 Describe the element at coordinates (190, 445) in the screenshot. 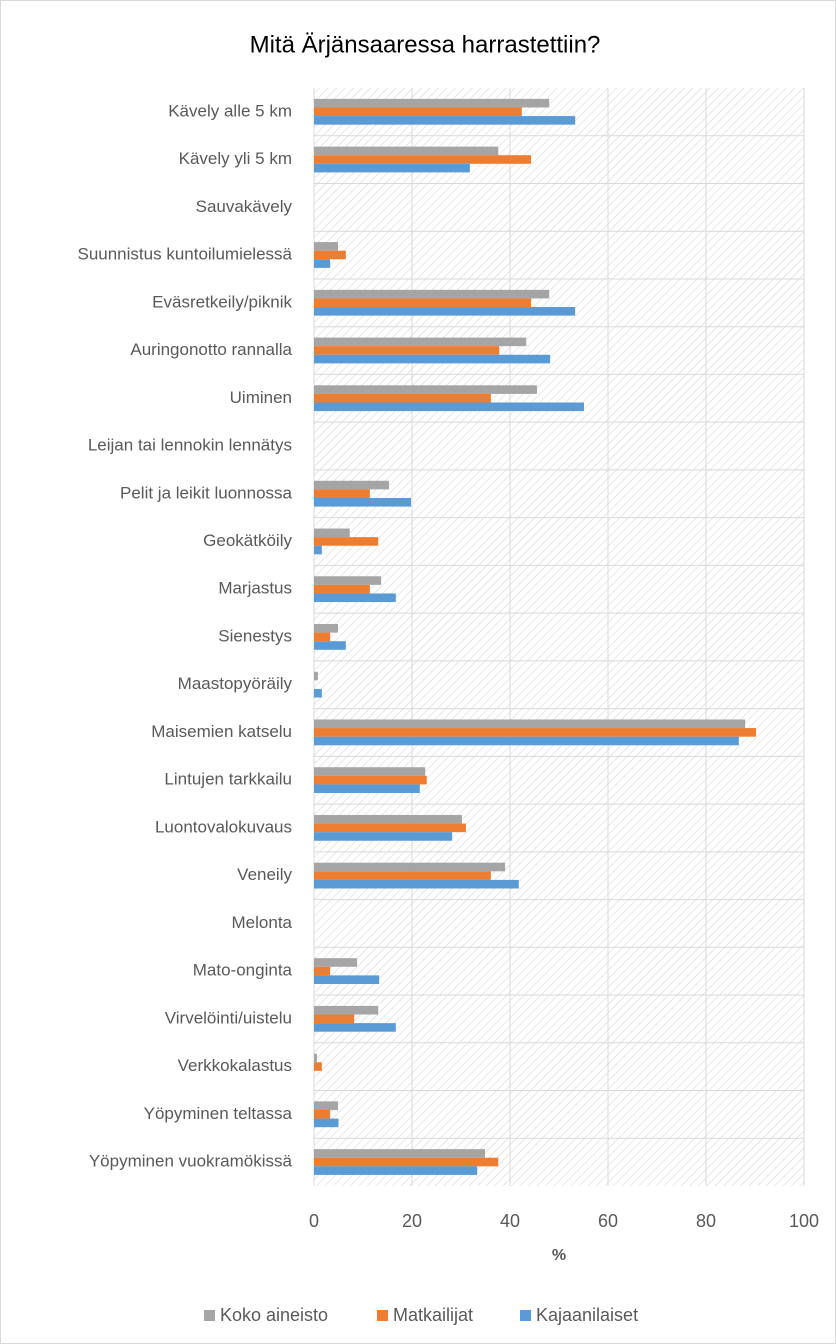

I see `y-tick-label: Leijan tai lennokin lennätys` at that location.